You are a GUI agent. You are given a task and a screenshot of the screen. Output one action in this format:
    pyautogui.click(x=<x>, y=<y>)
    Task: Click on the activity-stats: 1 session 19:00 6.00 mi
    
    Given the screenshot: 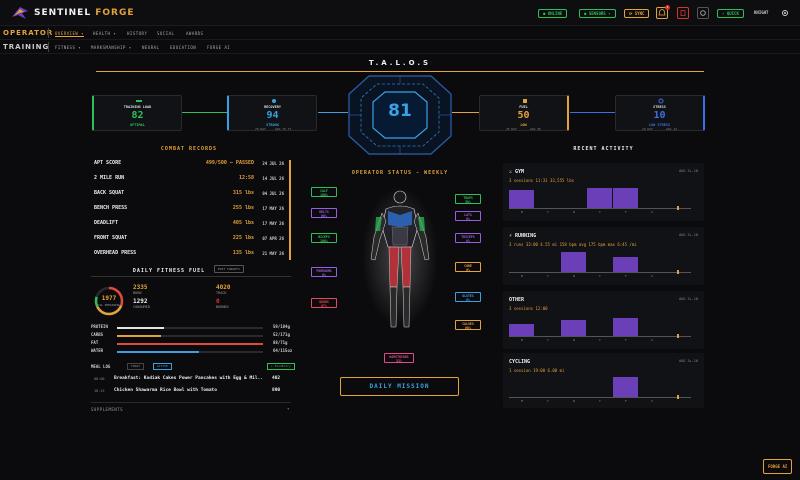 What is the action you would take?
    pyautogui.click(x=537, y=370)
    